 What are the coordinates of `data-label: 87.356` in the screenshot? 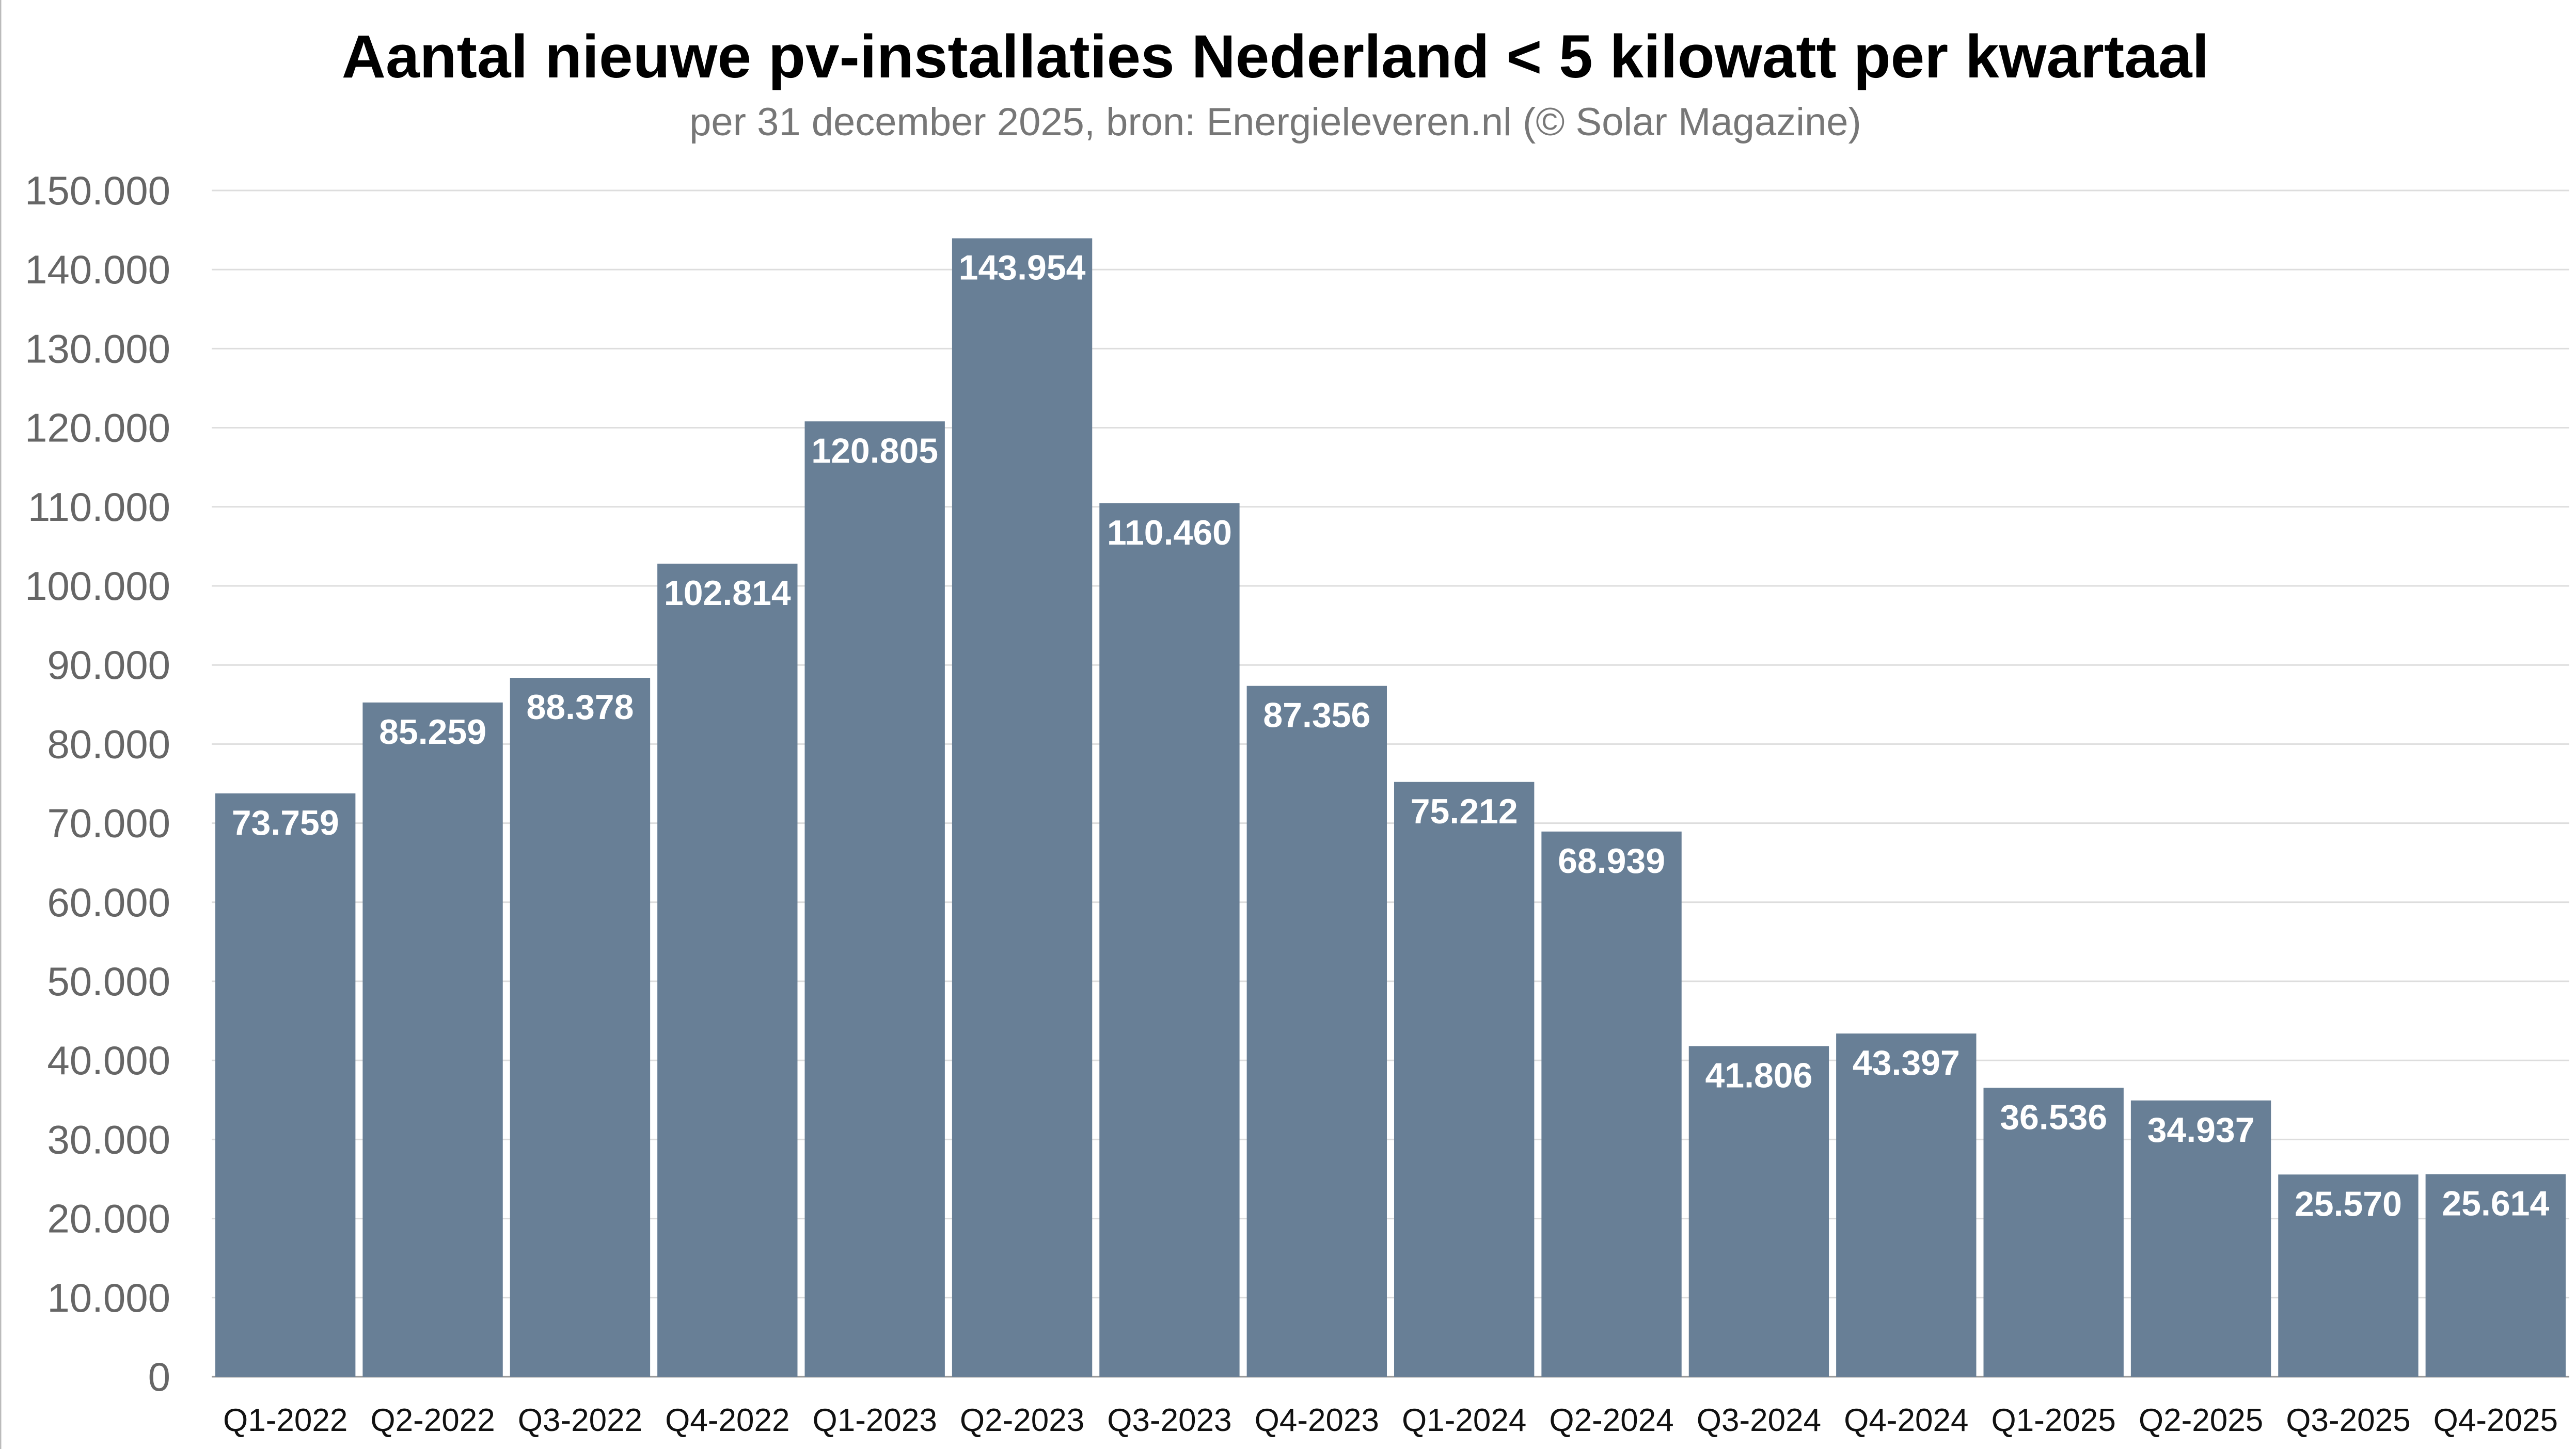 It's located at (1316, 715).